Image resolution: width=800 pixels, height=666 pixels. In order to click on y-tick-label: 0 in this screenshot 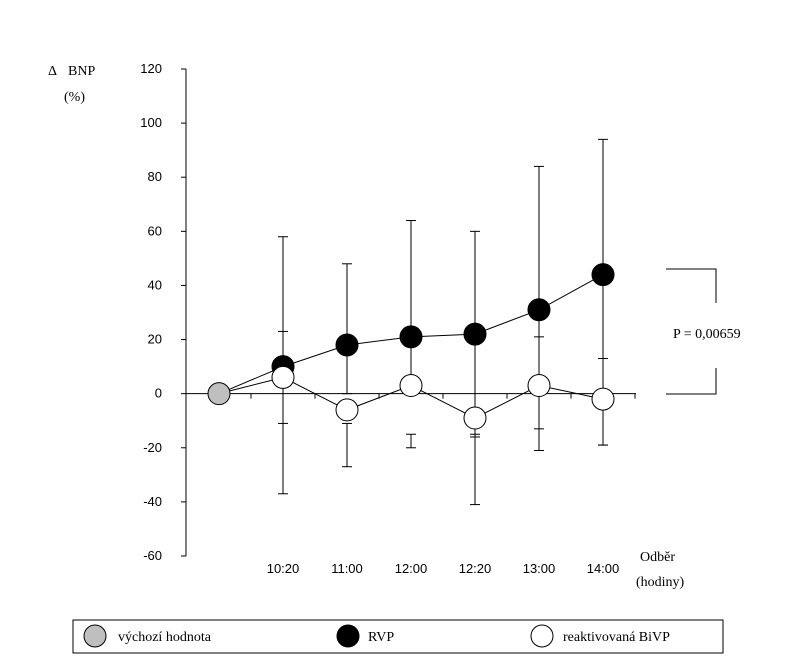, I will do `click(158, 393)`.